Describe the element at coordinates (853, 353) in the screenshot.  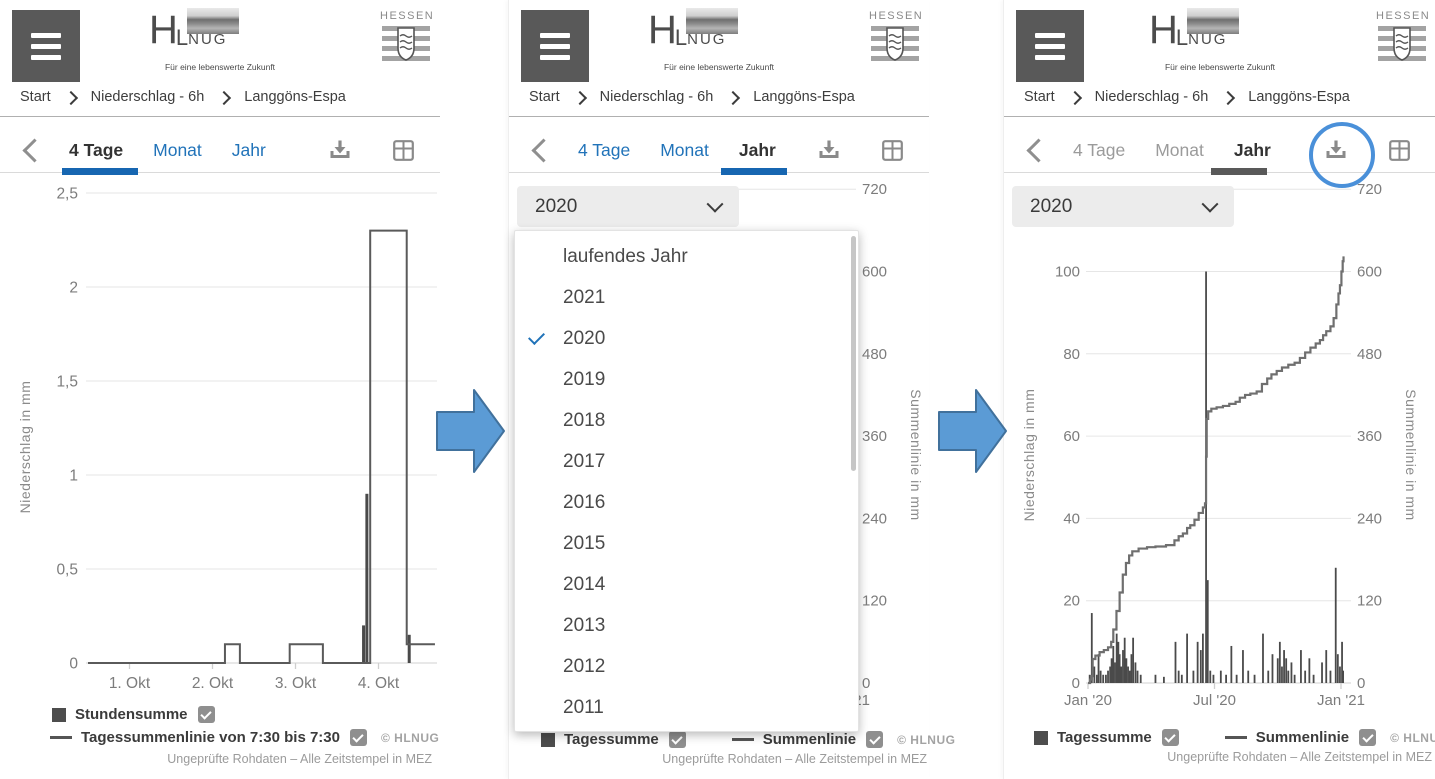
I see `scrollbar` at that location.